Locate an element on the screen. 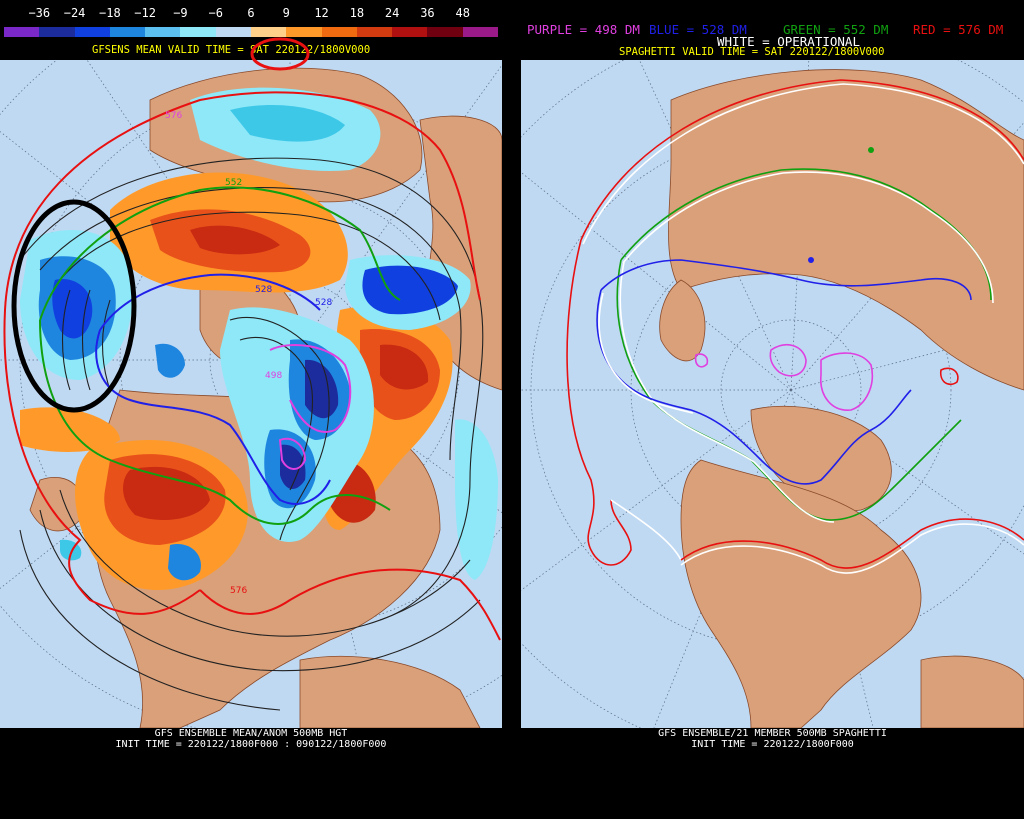  colorbar-tick-label: −9 is located at coordinates (180, 13).